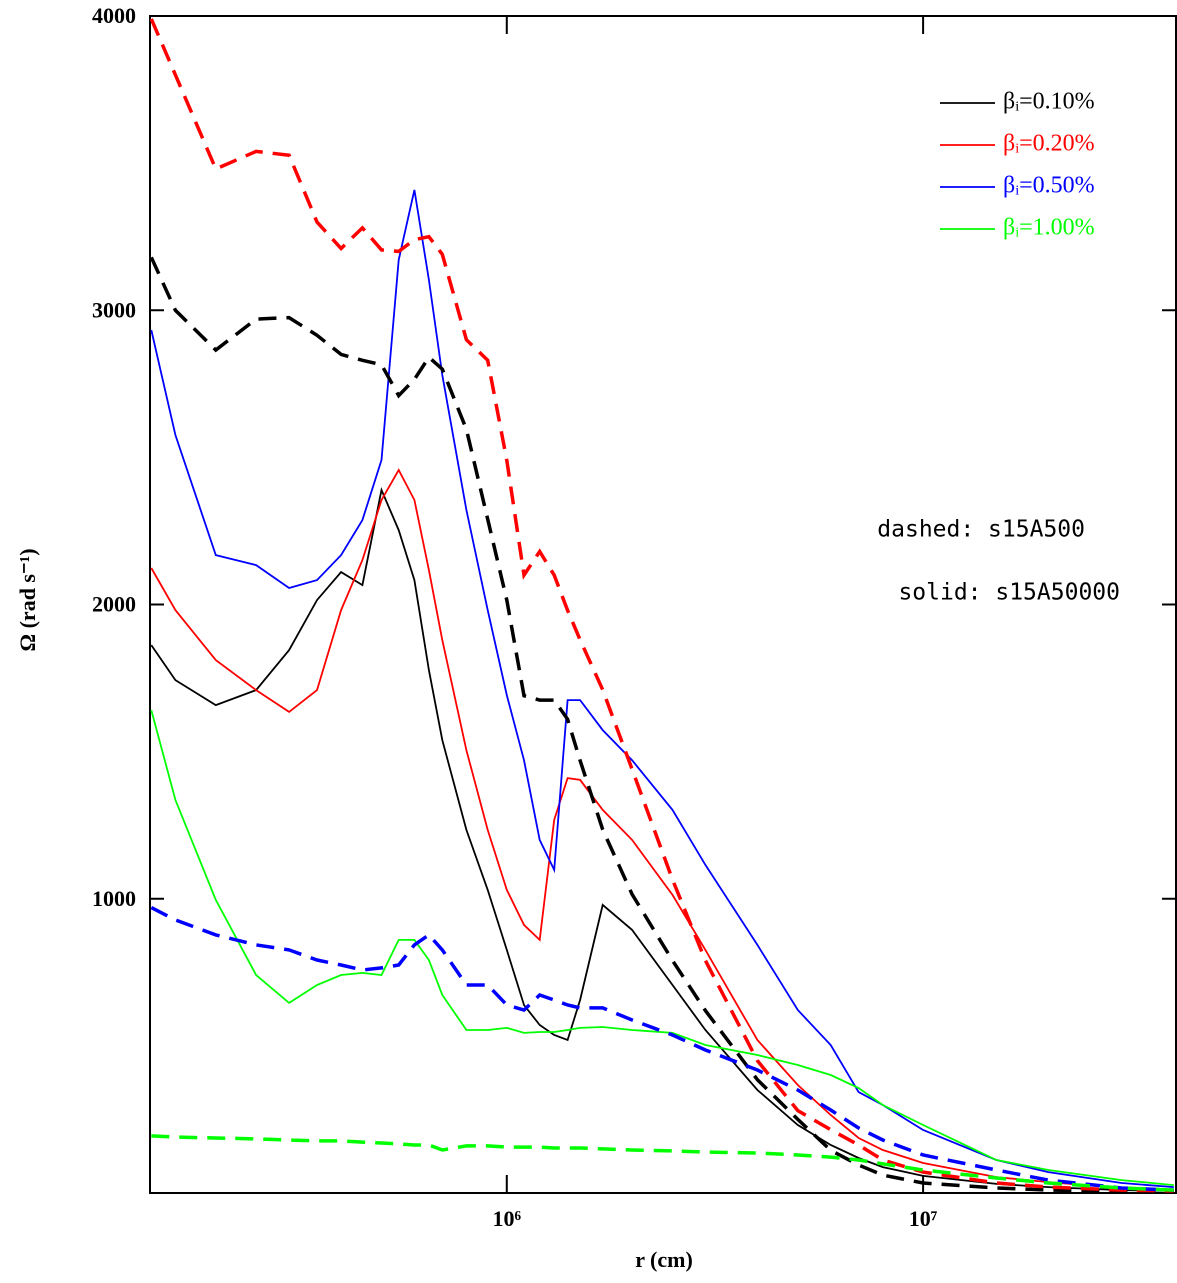 The height and width of the screenshot is (1283, 1177). Describe the element at coordinates (662, 1163) in the screenshot. I see `data-line` at that location.